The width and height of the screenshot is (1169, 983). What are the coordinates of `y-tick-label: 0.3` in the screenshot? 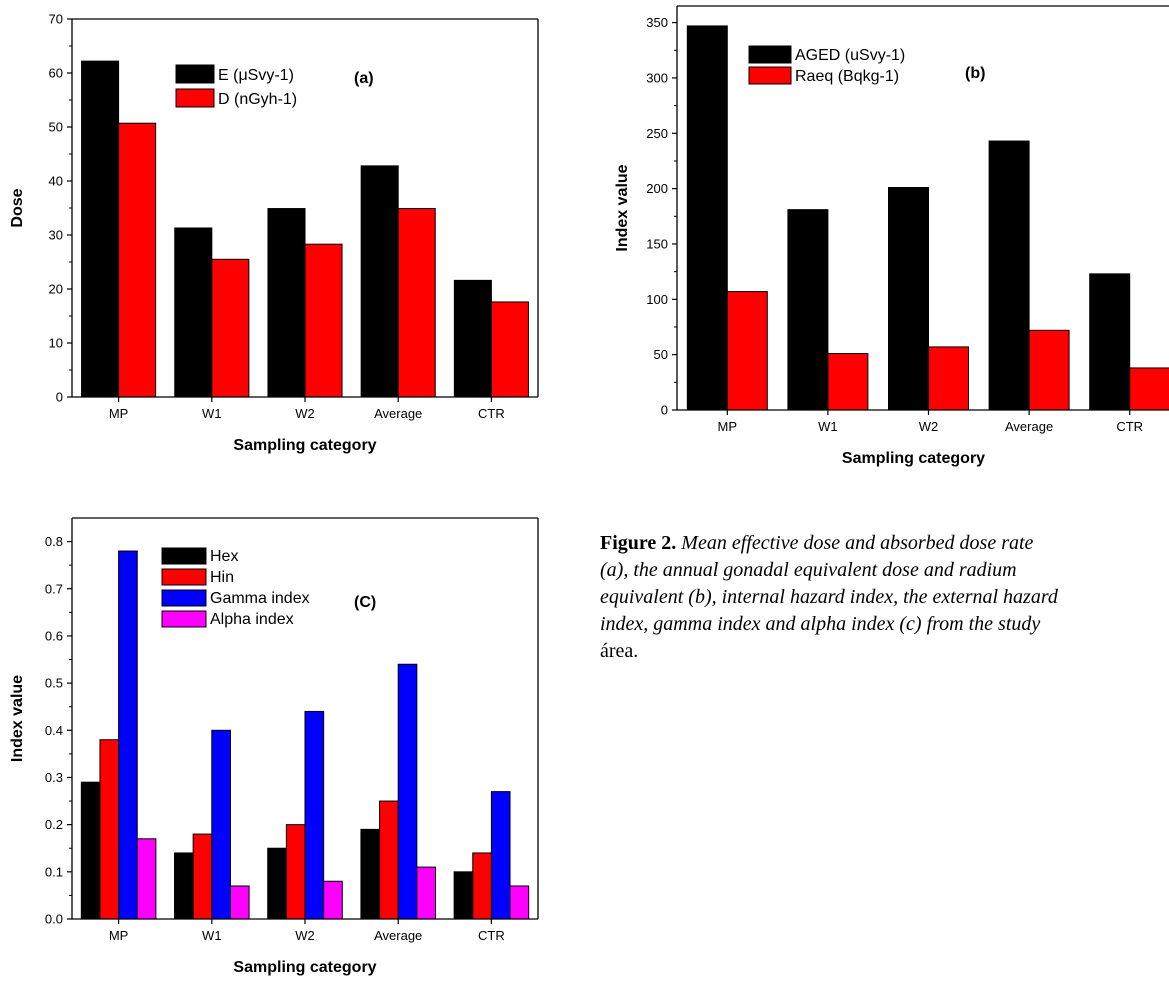 It's located at (54, 777).